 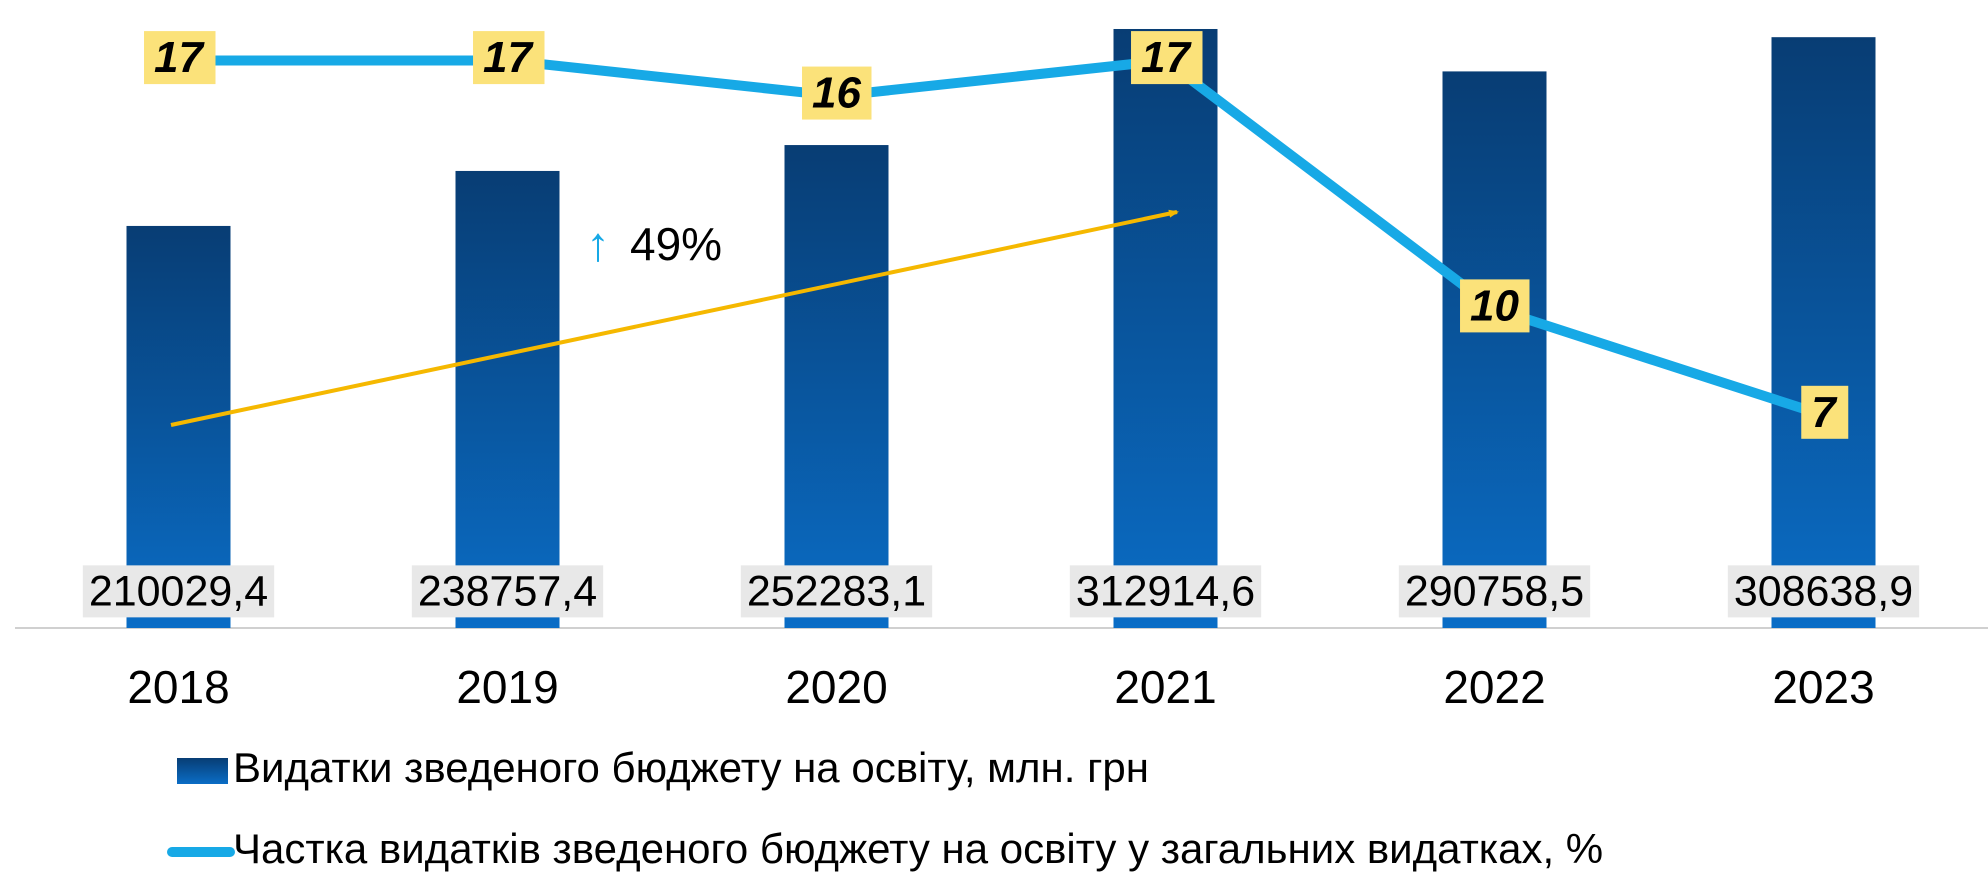 What do you see at coordinates (1494, 687) in the screenshot?
I see `x-tick-label: 2022` at bounding box center [1494, 687].